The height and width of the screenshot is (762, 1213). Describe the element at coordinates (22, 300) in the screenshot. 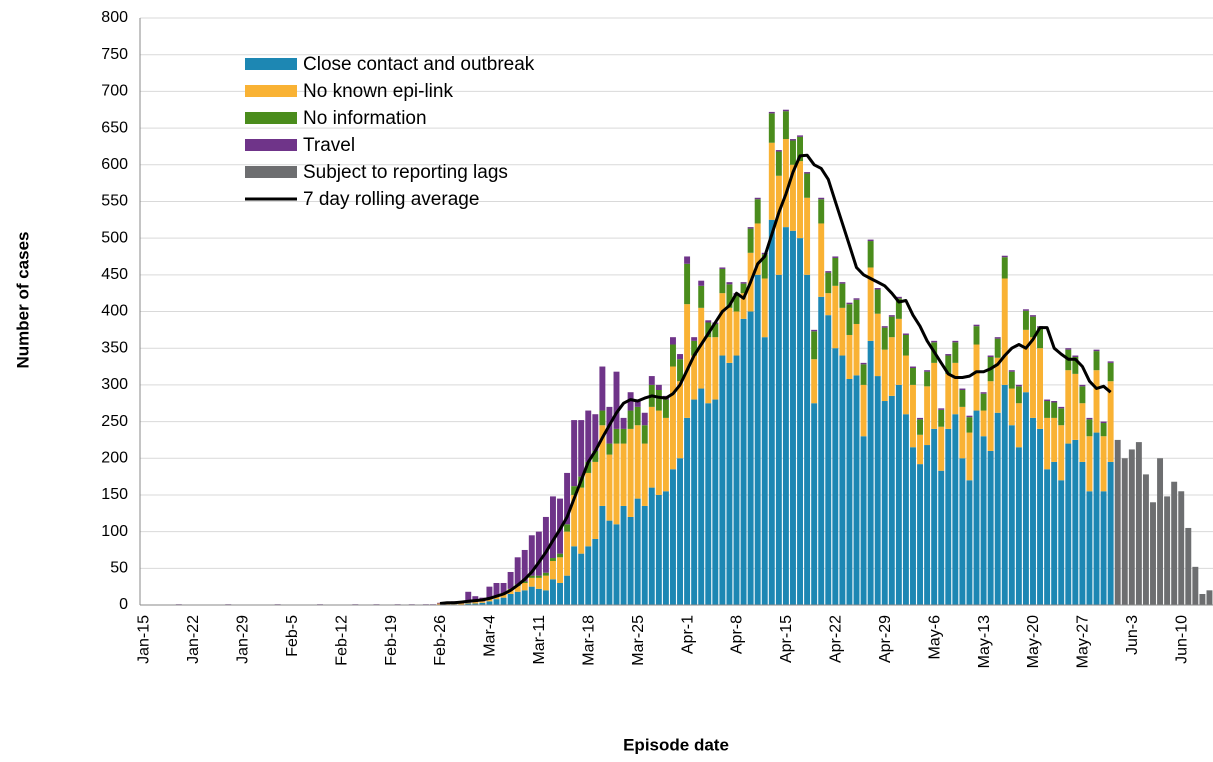

I see `y-axis-title: Number of cases` at that location.